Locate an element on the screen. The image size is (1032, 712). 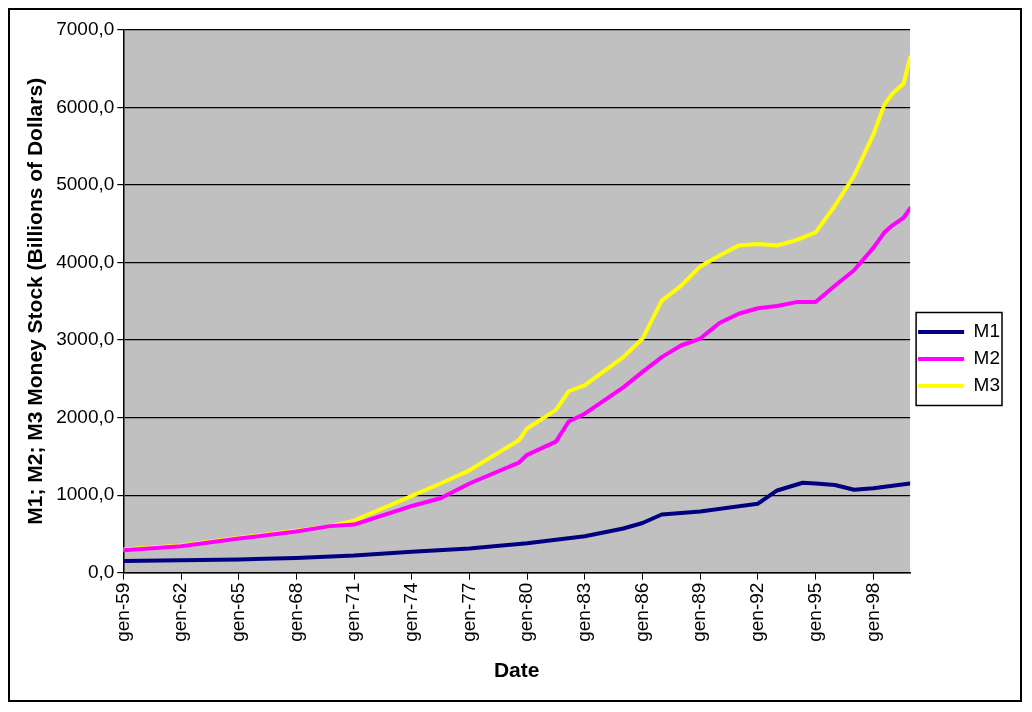
y-tick-label: 0,0 is located at coordinates (101, 571).